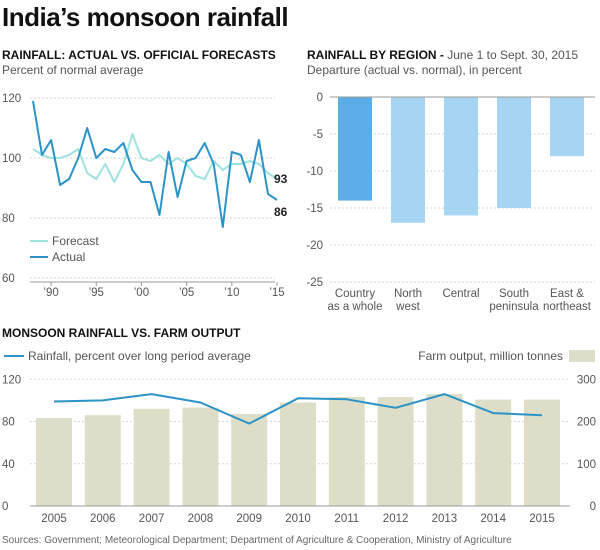 This screenshot has width=600, height=550. I want to click on chart1-subtitle: Percent of normal average, so click(73, 70).